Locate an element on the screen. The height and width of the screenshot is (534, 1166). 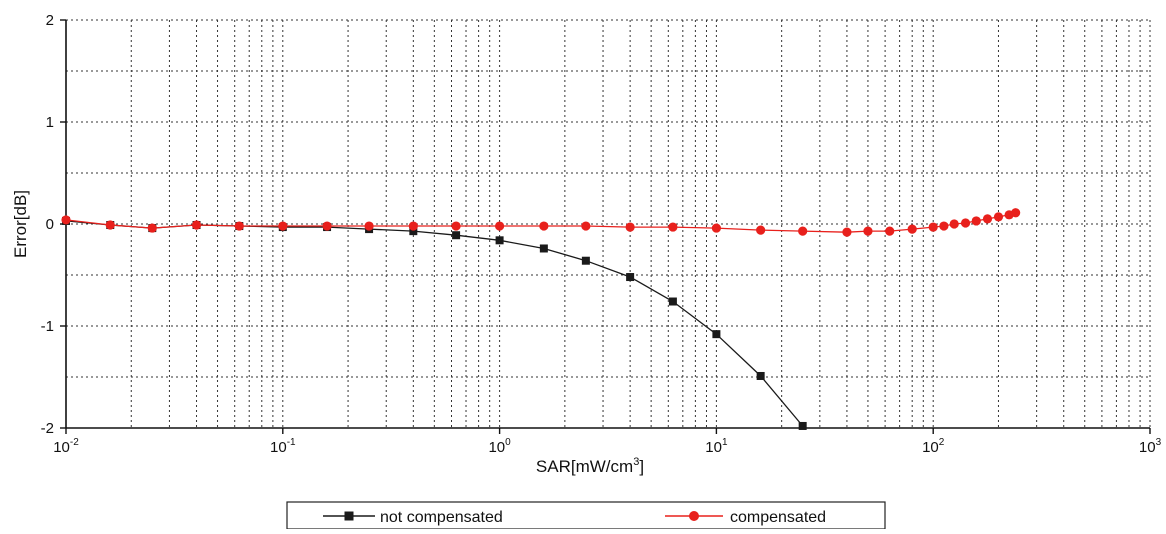
y-tick-label: 1 is located at coordinates (50, 122).